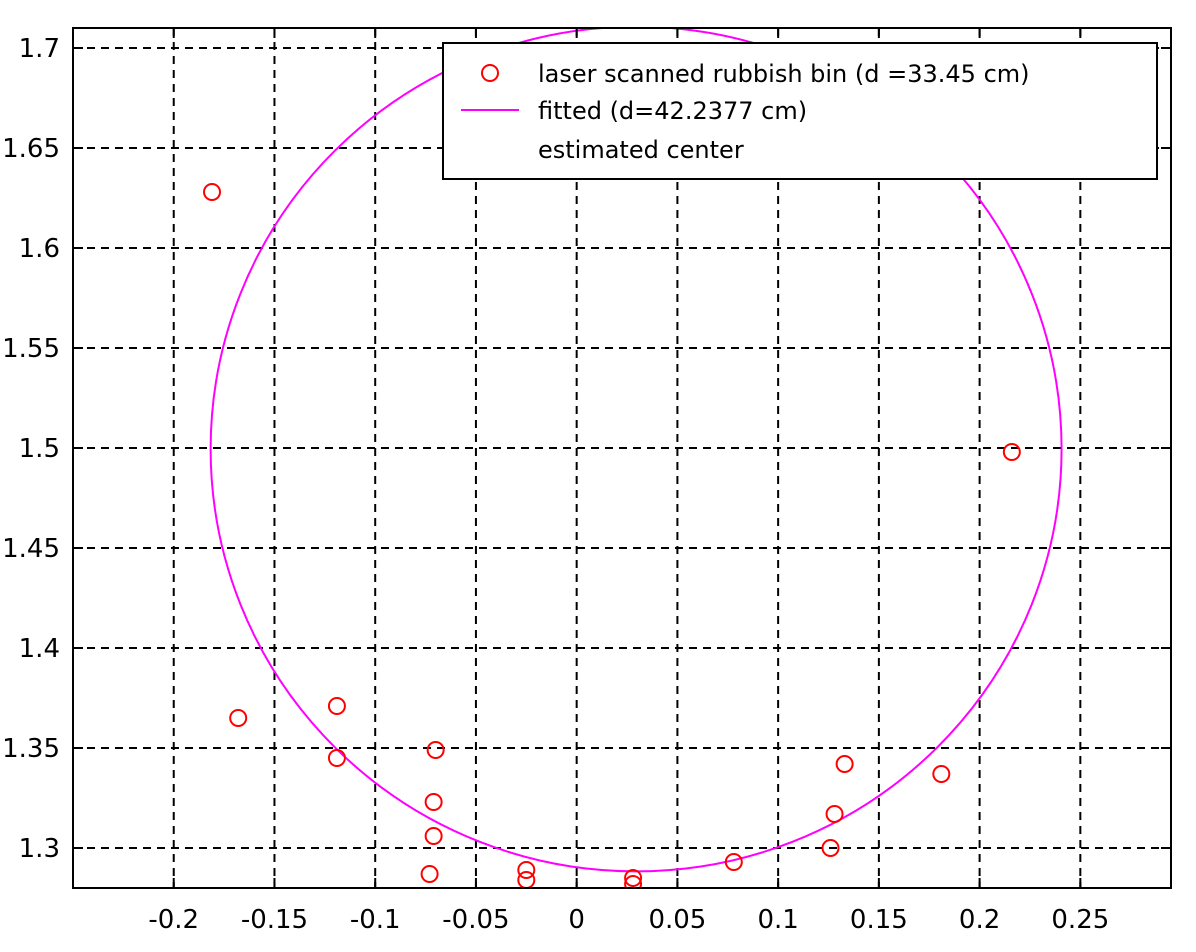  What do you see at coordinates (274, 920) in the screenshot?
I see `x-tick-label: -0.15` at bounding box center [274, 920].